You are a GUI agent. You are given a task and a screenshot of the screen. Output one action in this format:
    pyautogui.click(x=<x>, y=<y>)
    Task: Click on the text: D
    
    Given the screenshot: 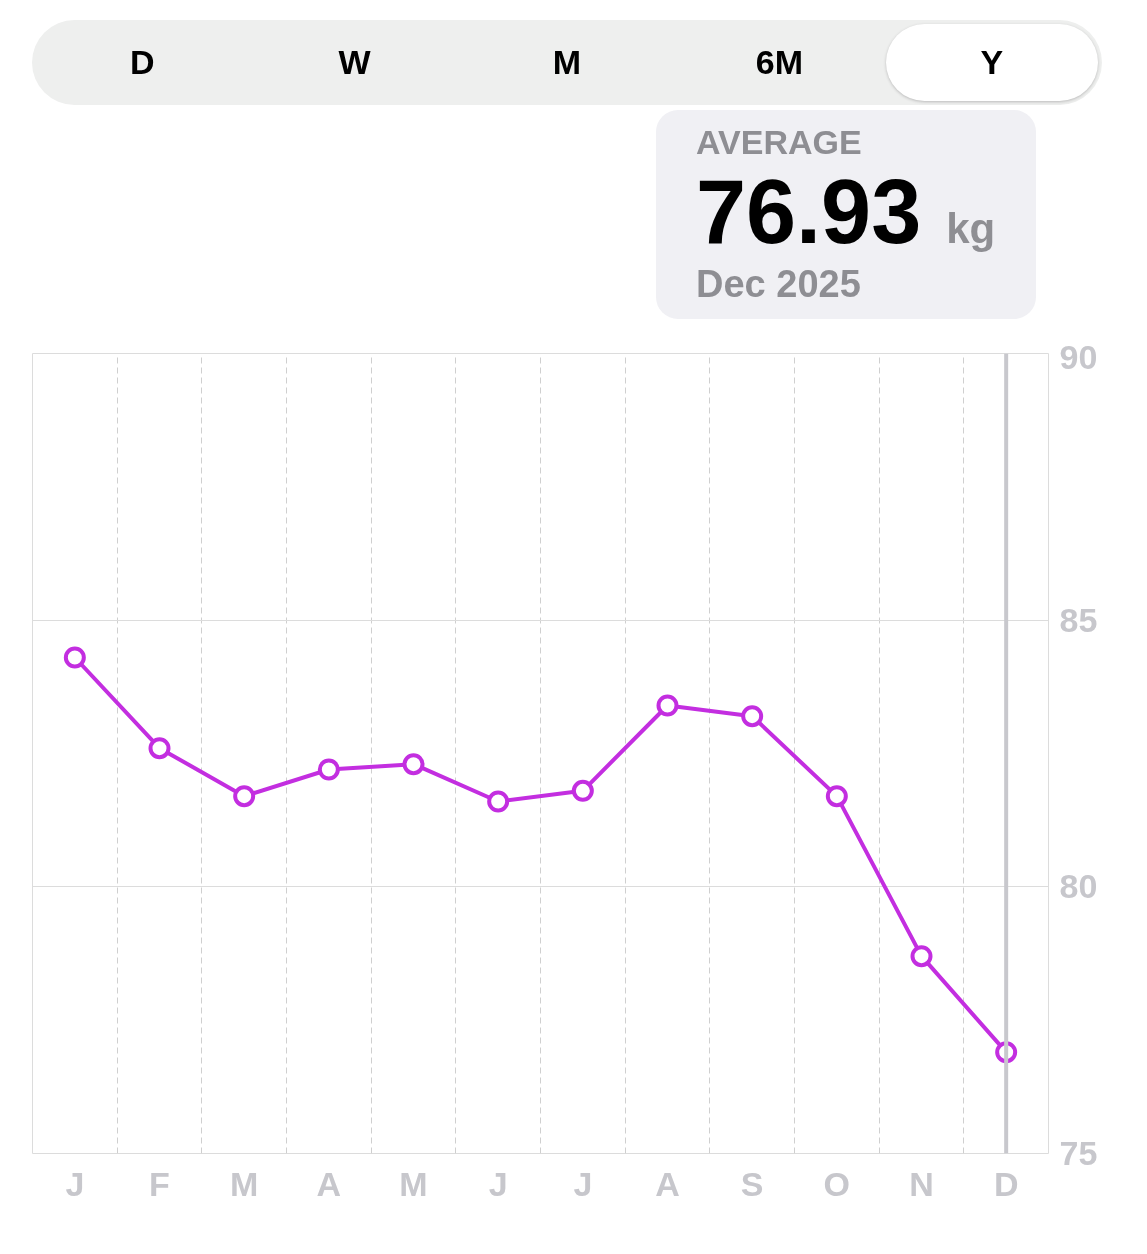 What is the action you would take?
    pyautogui.click(x=142, y=62)
    